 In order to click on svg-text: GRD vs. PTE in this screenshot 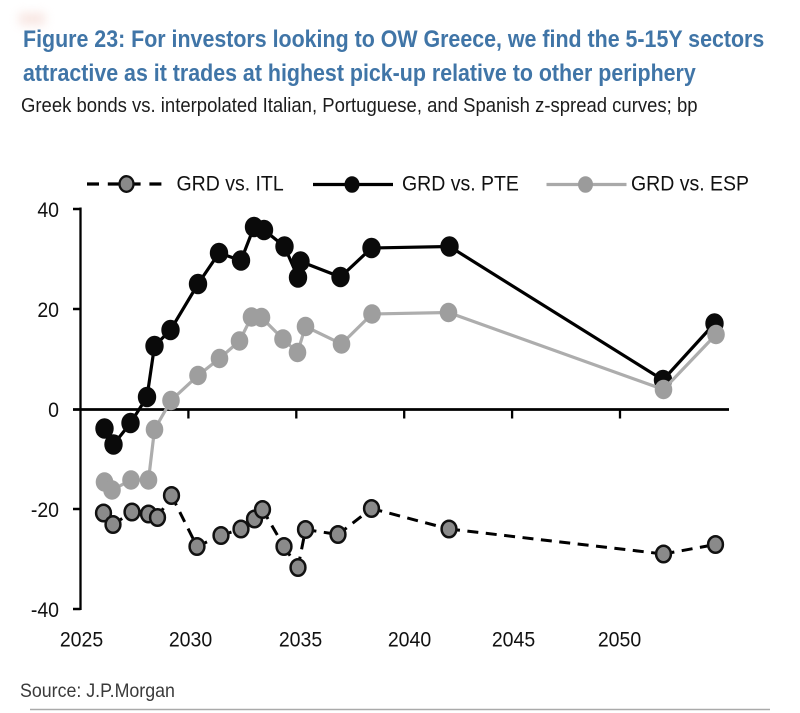, I will do `click(460, 183)`.